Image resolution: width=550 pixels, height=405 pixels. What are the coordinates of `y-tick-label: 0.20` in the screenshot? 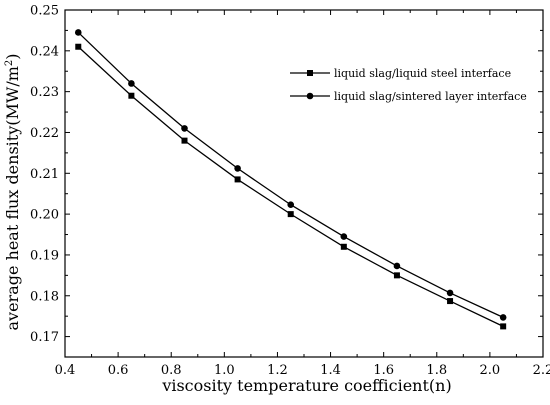 It's located at (44, 215).